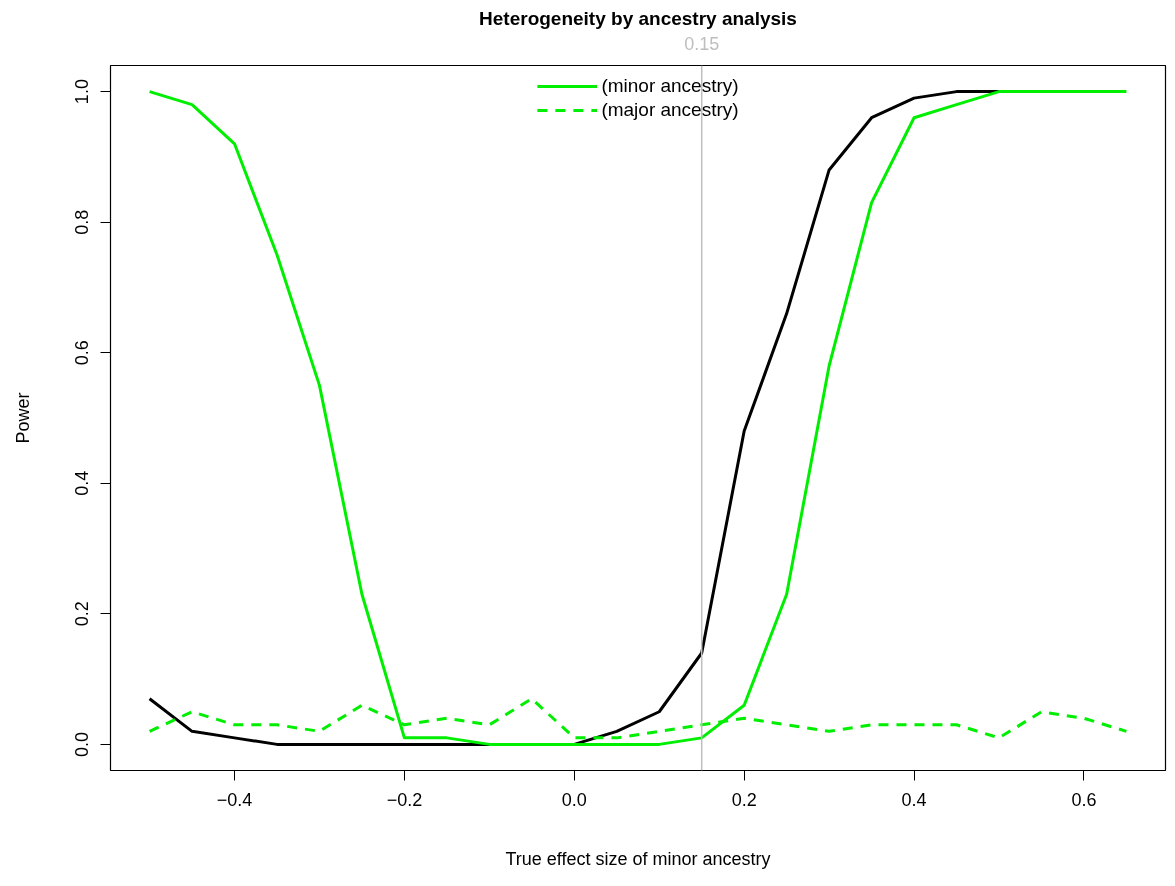 This screenshot has width=1175, height=886. Describe the element at coordinates (1084, 799) in the screenshot. I see `x-tick-label: 0.6` at that location.